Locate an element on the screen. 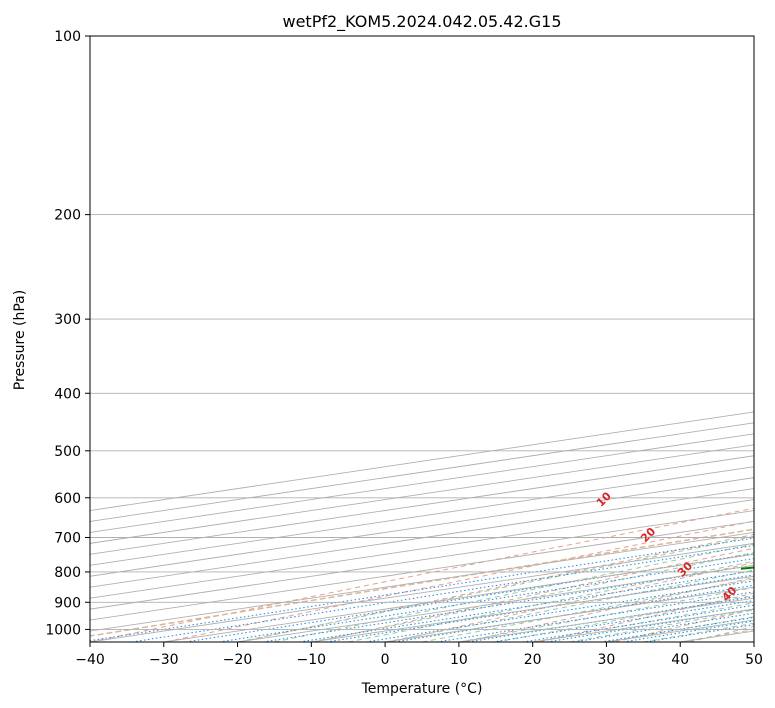  x-tick-label: 30 is located at coordinates (607, 660).